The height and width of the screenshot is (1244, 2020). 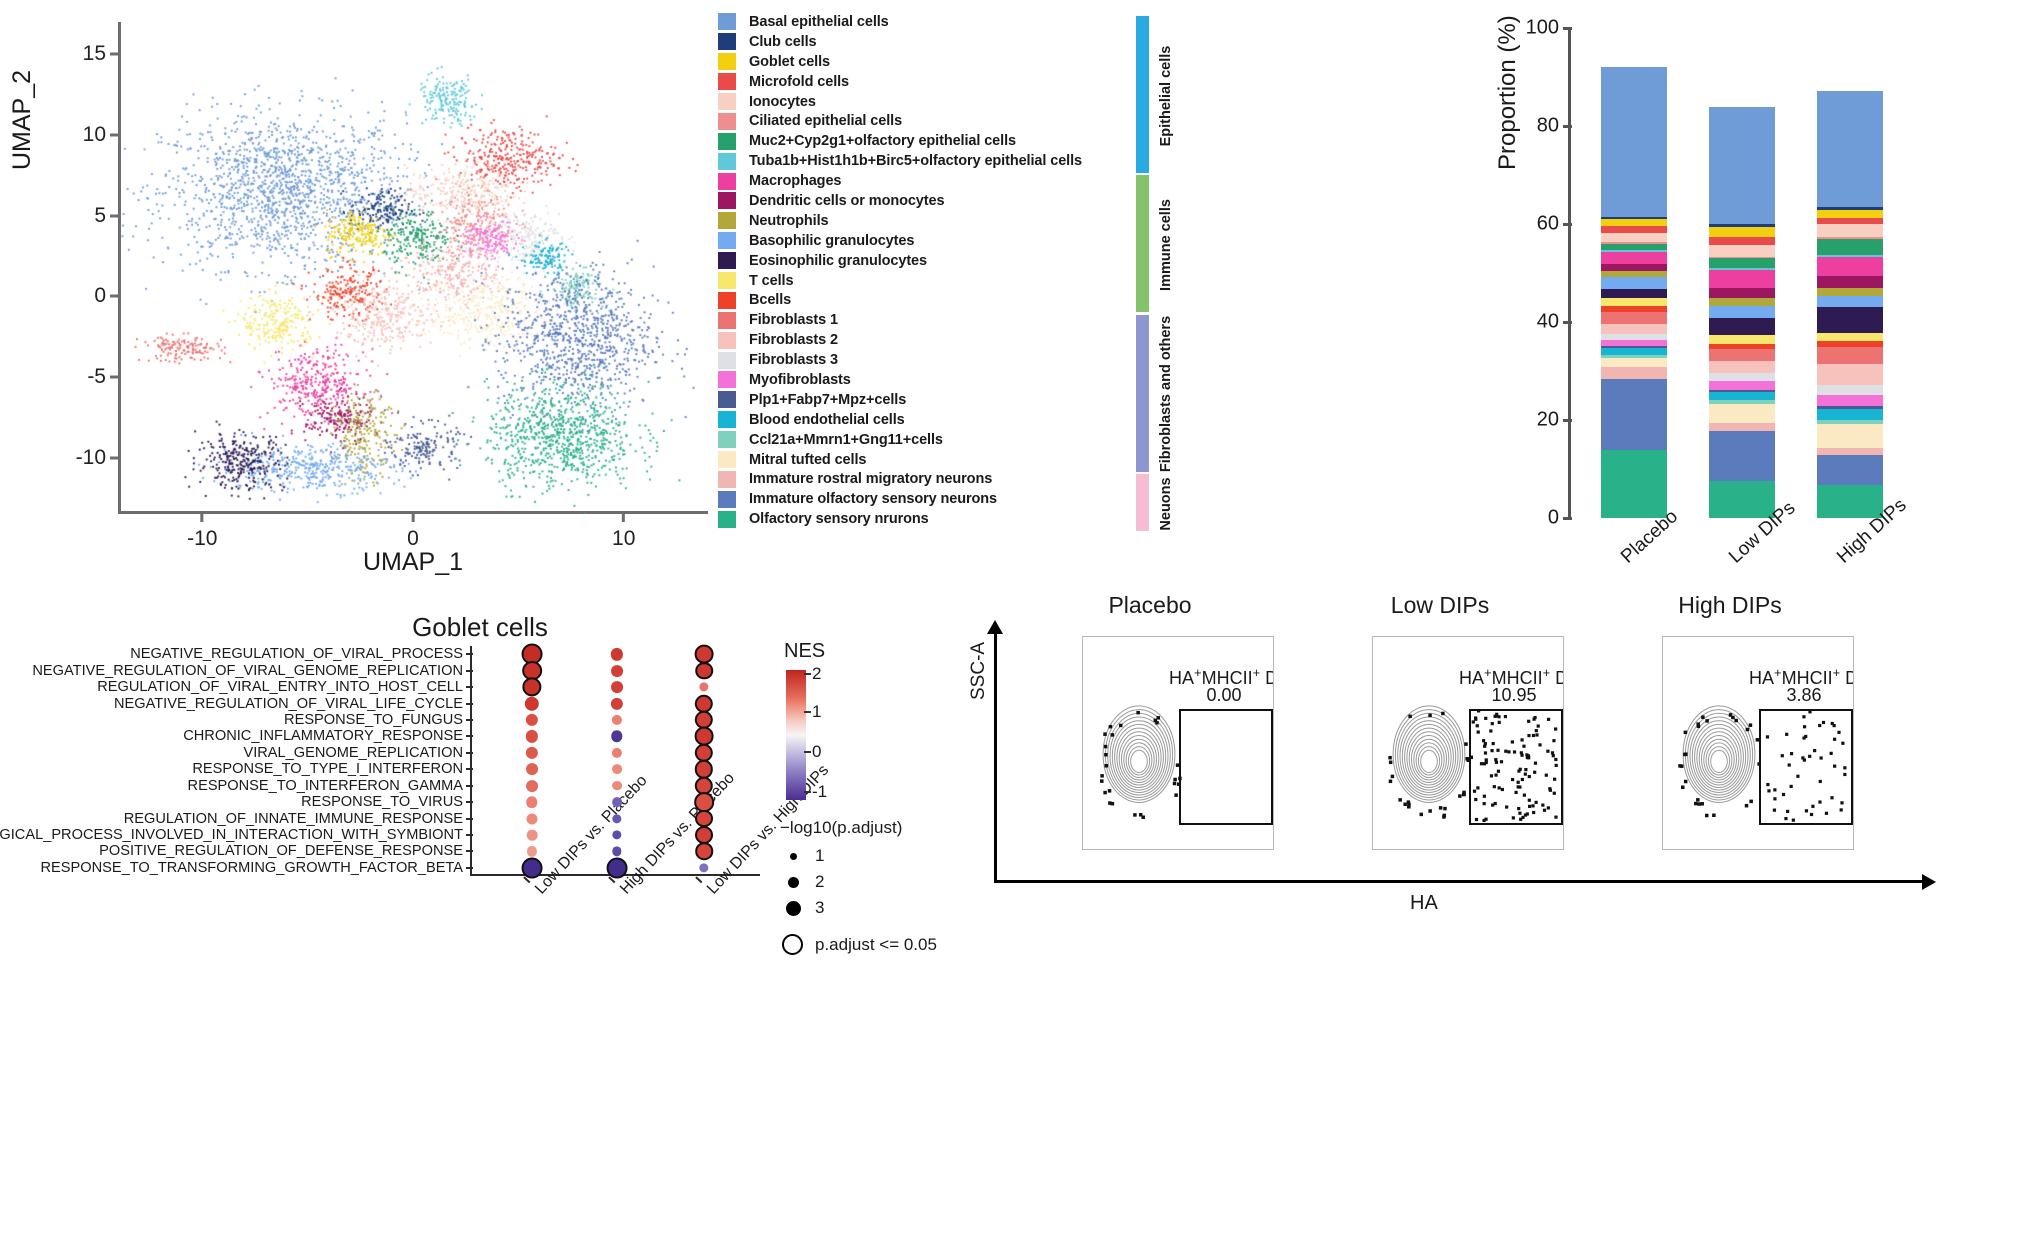 I want to click on flow-contour-plot, so click(x=1762, y=763).